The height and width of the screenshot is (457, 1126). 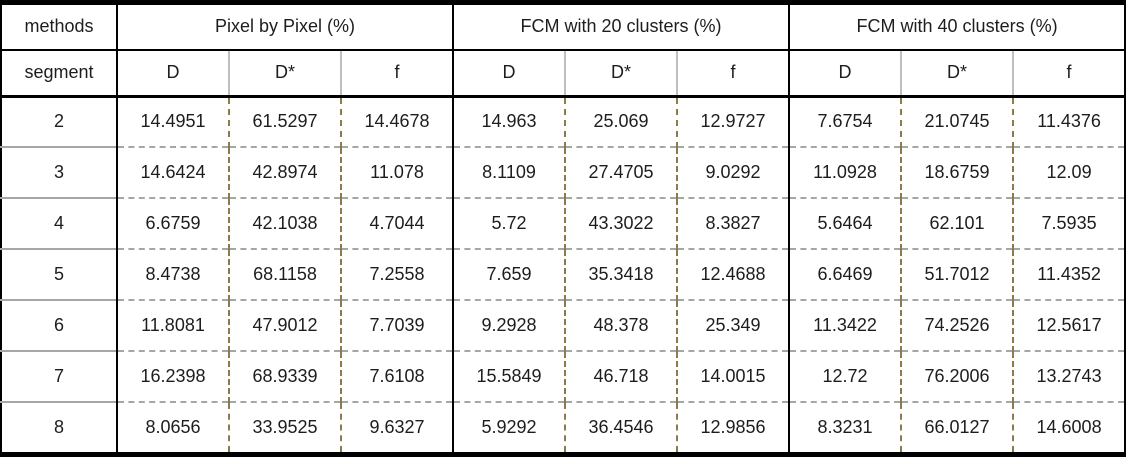 I want to click on segment-cell: 7, so click(x=59, y=376).